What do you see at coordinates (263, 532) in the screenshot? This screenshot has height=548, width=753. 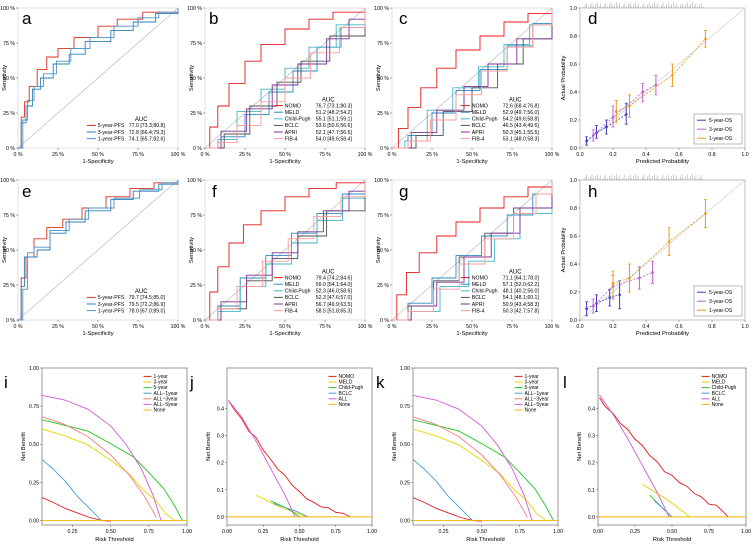 I see `x-tick-label: 0.25` at bounding box center [263, 532].